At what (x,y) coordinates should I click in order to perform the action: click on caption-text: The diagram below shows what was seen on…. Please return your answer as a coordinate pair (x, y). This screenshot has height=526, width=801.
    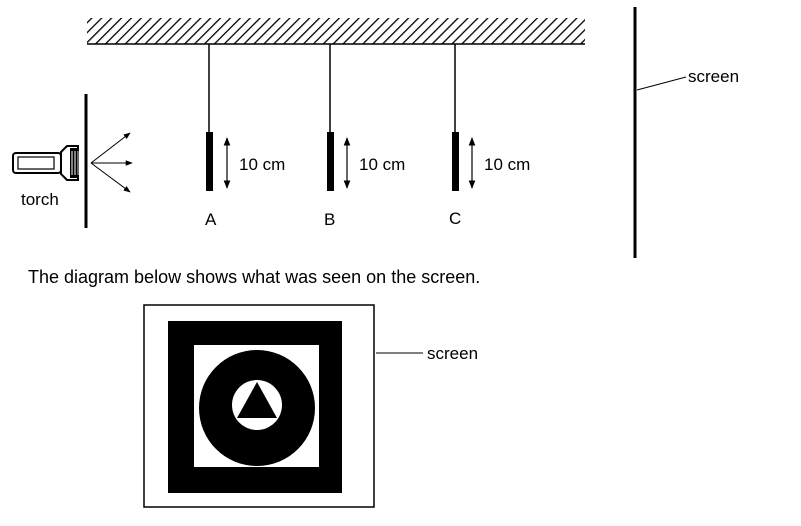
    Looking at the image, I should click on (254, 277).